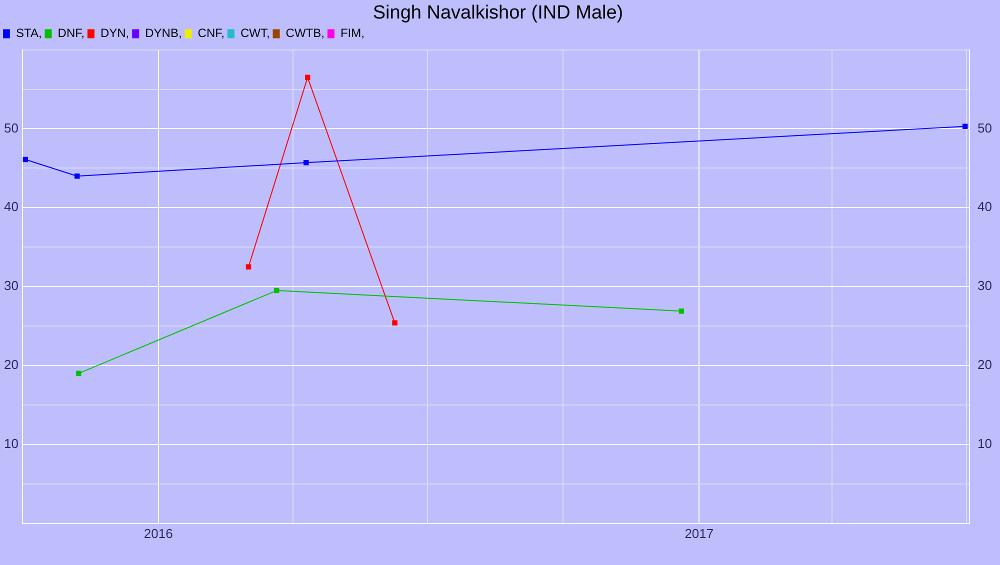  Describe the element at coordinates (11, 364) in the screenshot. I see `y-tick-label: 20` at that location.